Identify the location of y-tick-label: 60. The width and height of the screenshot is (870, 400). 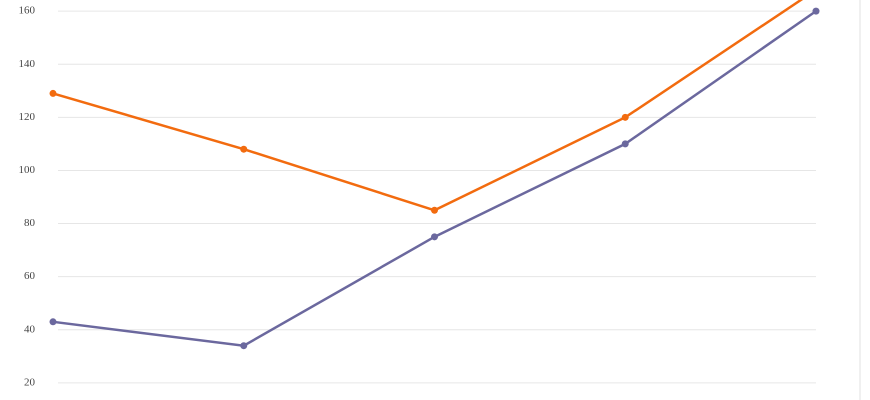
(30, 276).